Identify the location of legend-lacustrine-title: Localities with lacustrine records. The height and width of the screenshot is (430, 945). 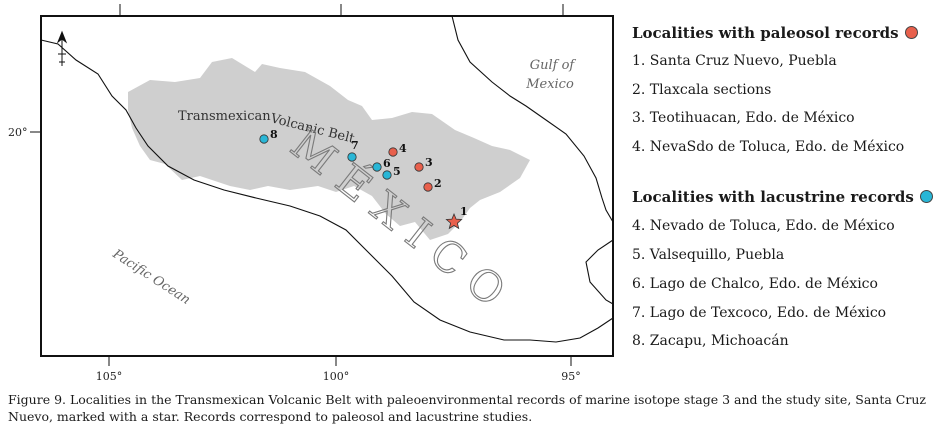
(773, 197).